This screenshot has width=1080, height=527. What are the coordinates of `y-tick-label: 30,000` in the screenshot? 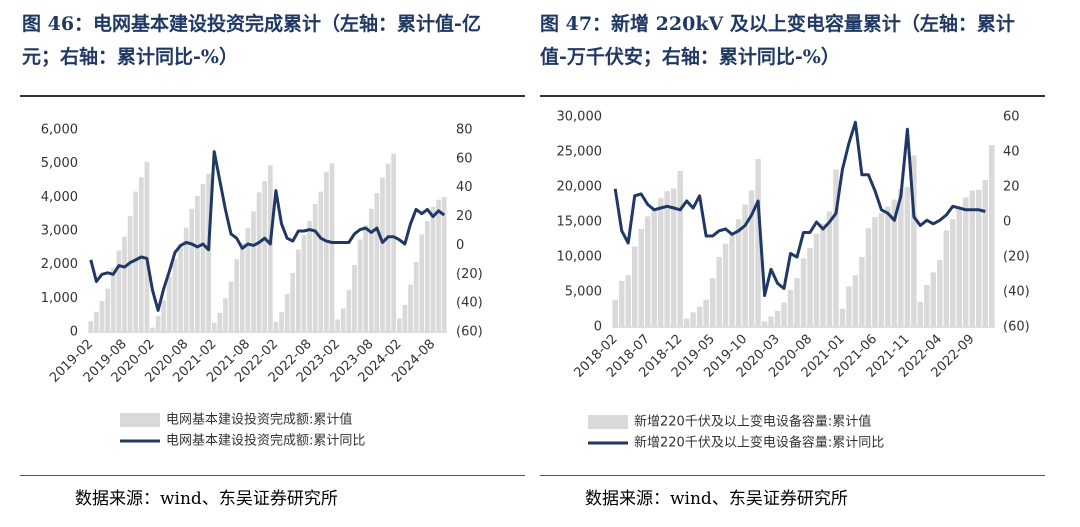 It's located at (580, 117).